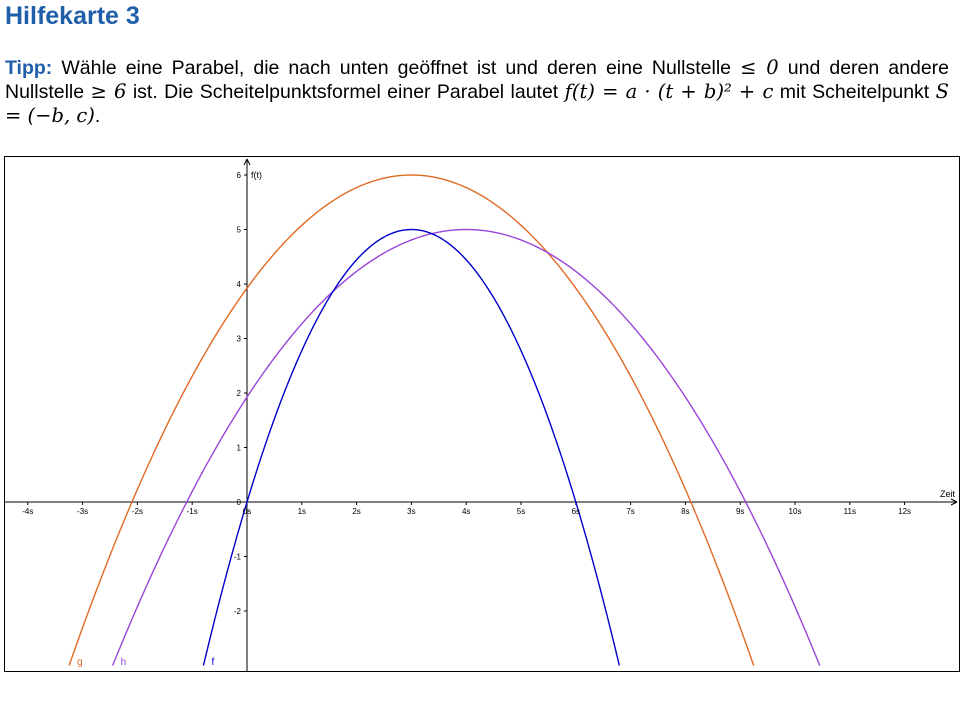 The image size is (972, 711). What do you see at coordinates (904, 511) in the screenshot?
I see `x-tick-label: 12s` at bounding box center [904, 511].